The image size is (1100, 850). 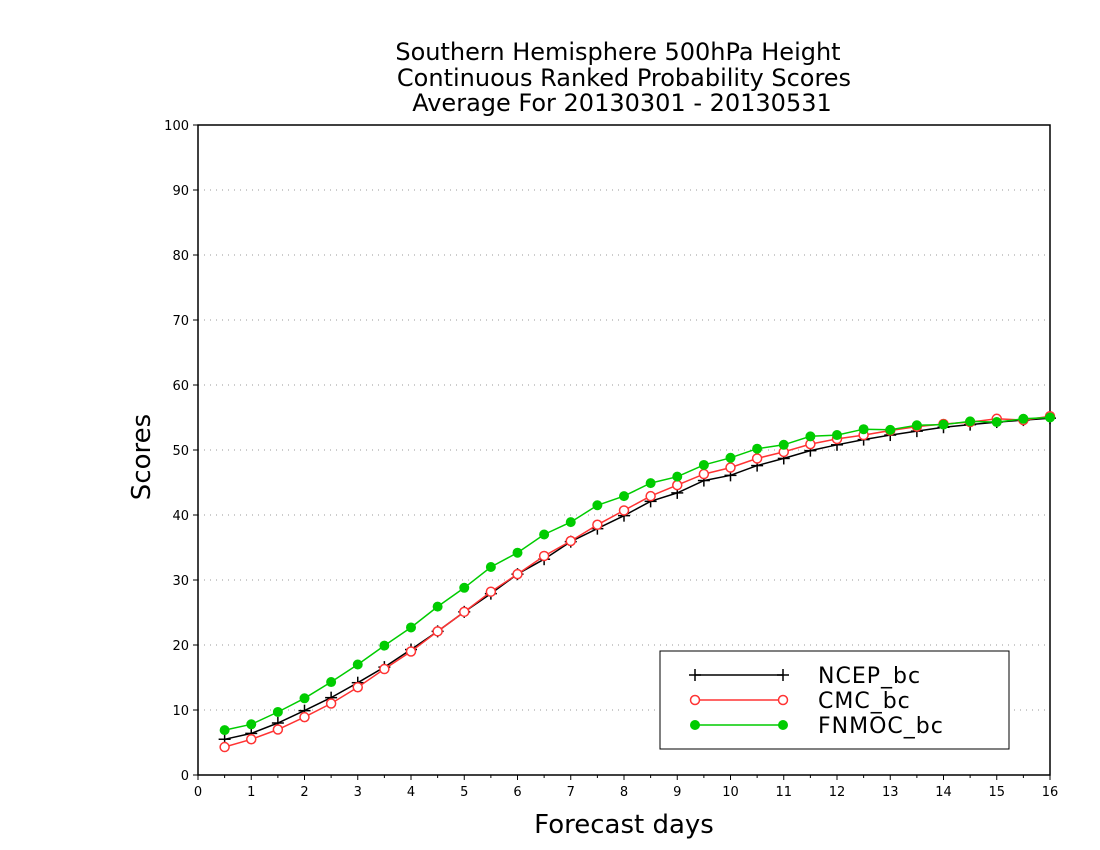 What do you see at coordinates (180, 581) in the screenshot?
I see `y-tick-label-30: 30` at bounding box center [180, 581].